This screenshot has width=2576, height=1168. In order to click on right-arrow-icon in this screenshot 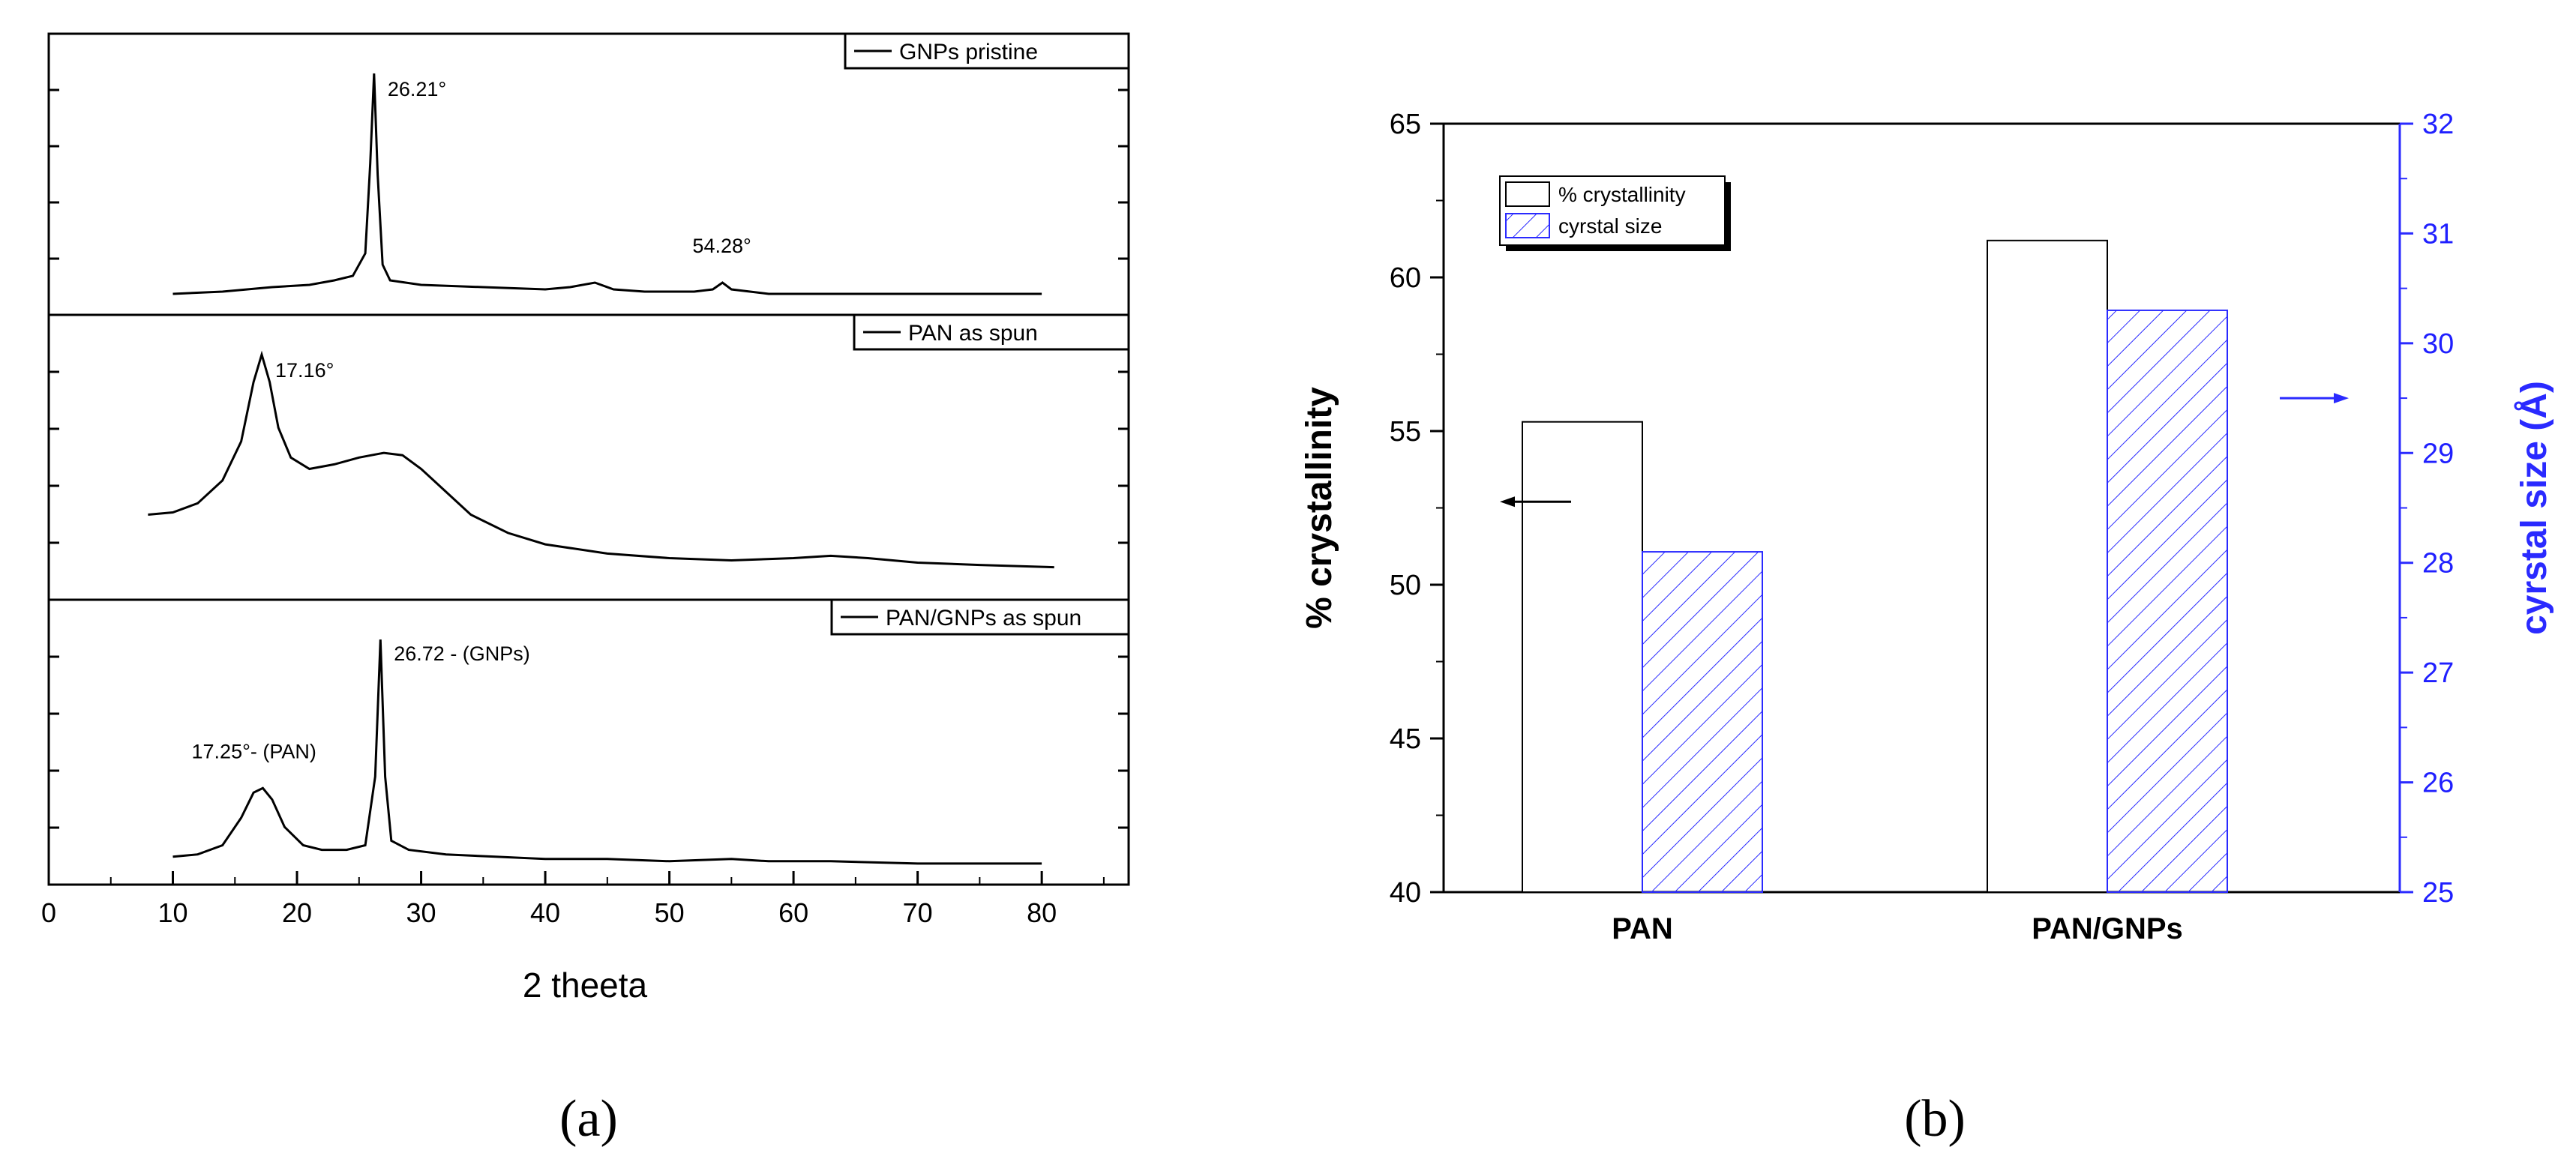, I will do `click(2342, 398)`.